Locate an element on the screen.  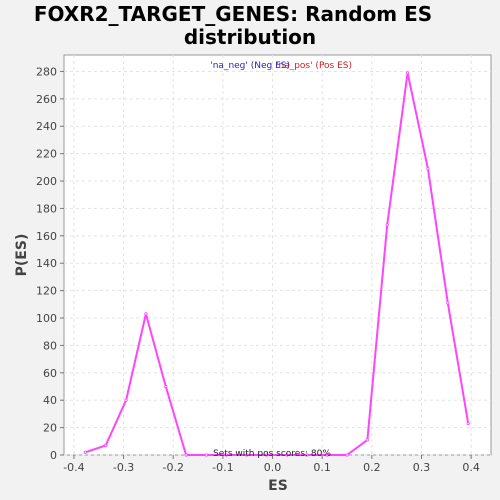
x-tick-label: 0.3 is located at coordinates (422, 467).